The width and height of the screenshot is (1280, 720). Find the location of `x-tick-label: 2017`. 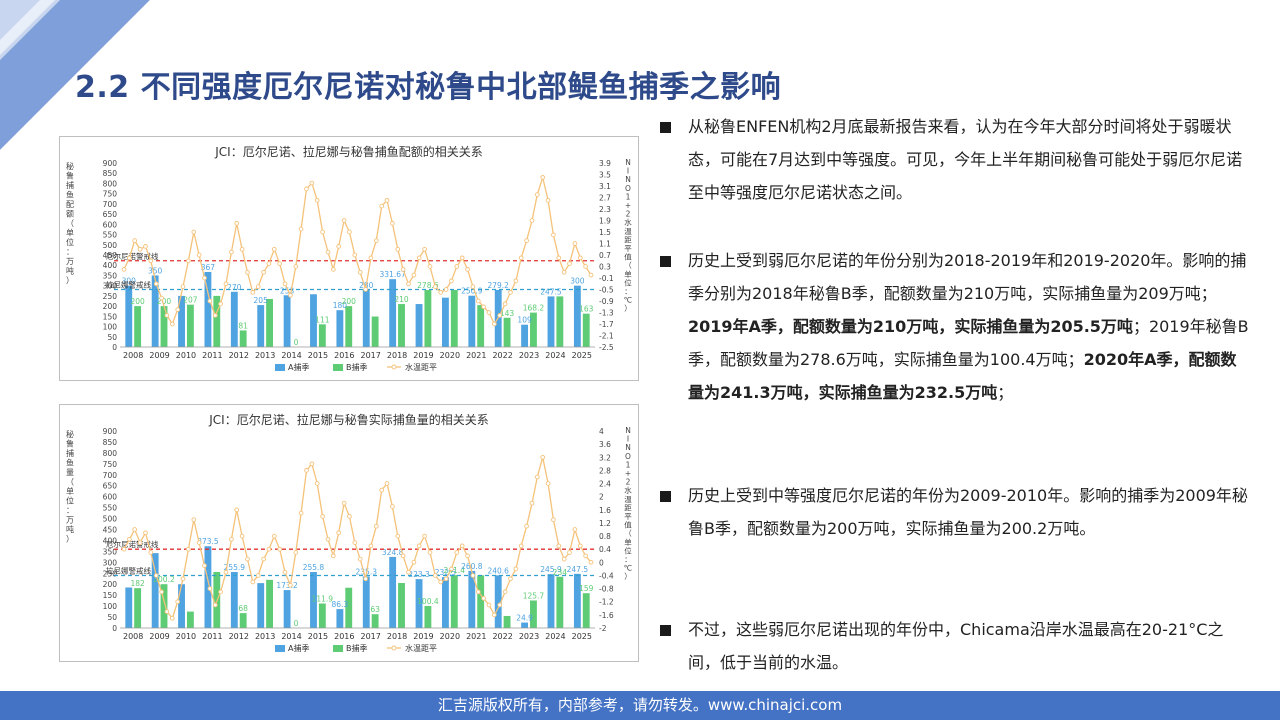

x-tick-label: 2017 is located at coordinates (371, 636).